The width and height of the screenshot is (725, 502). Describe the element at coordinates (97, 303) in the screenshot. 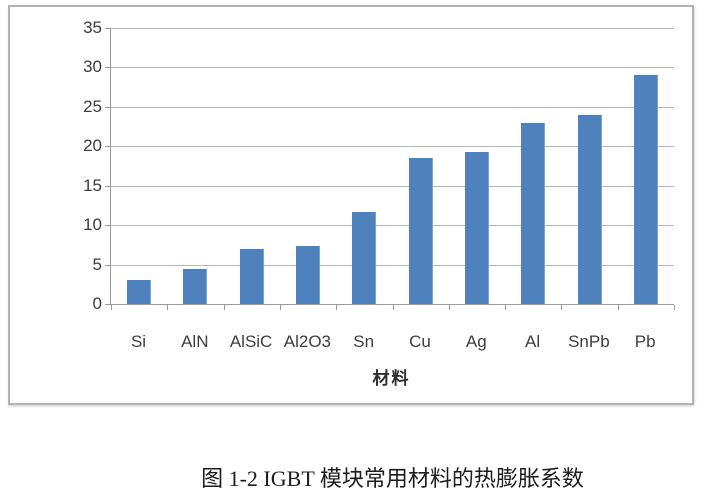

I see `y-tick-label: 0` at that location.